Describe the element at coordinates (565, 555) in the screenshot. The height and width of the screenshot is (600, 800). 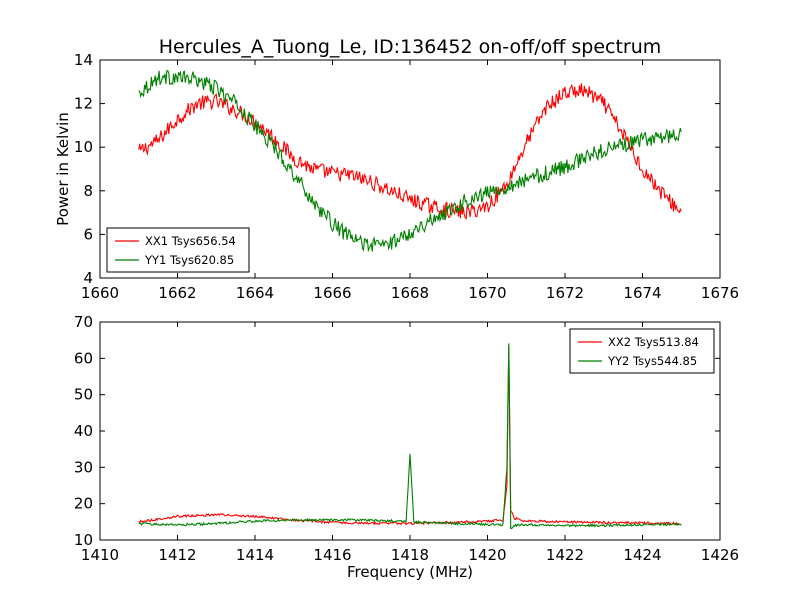
I see `x-tick-label: 1422` at that location.